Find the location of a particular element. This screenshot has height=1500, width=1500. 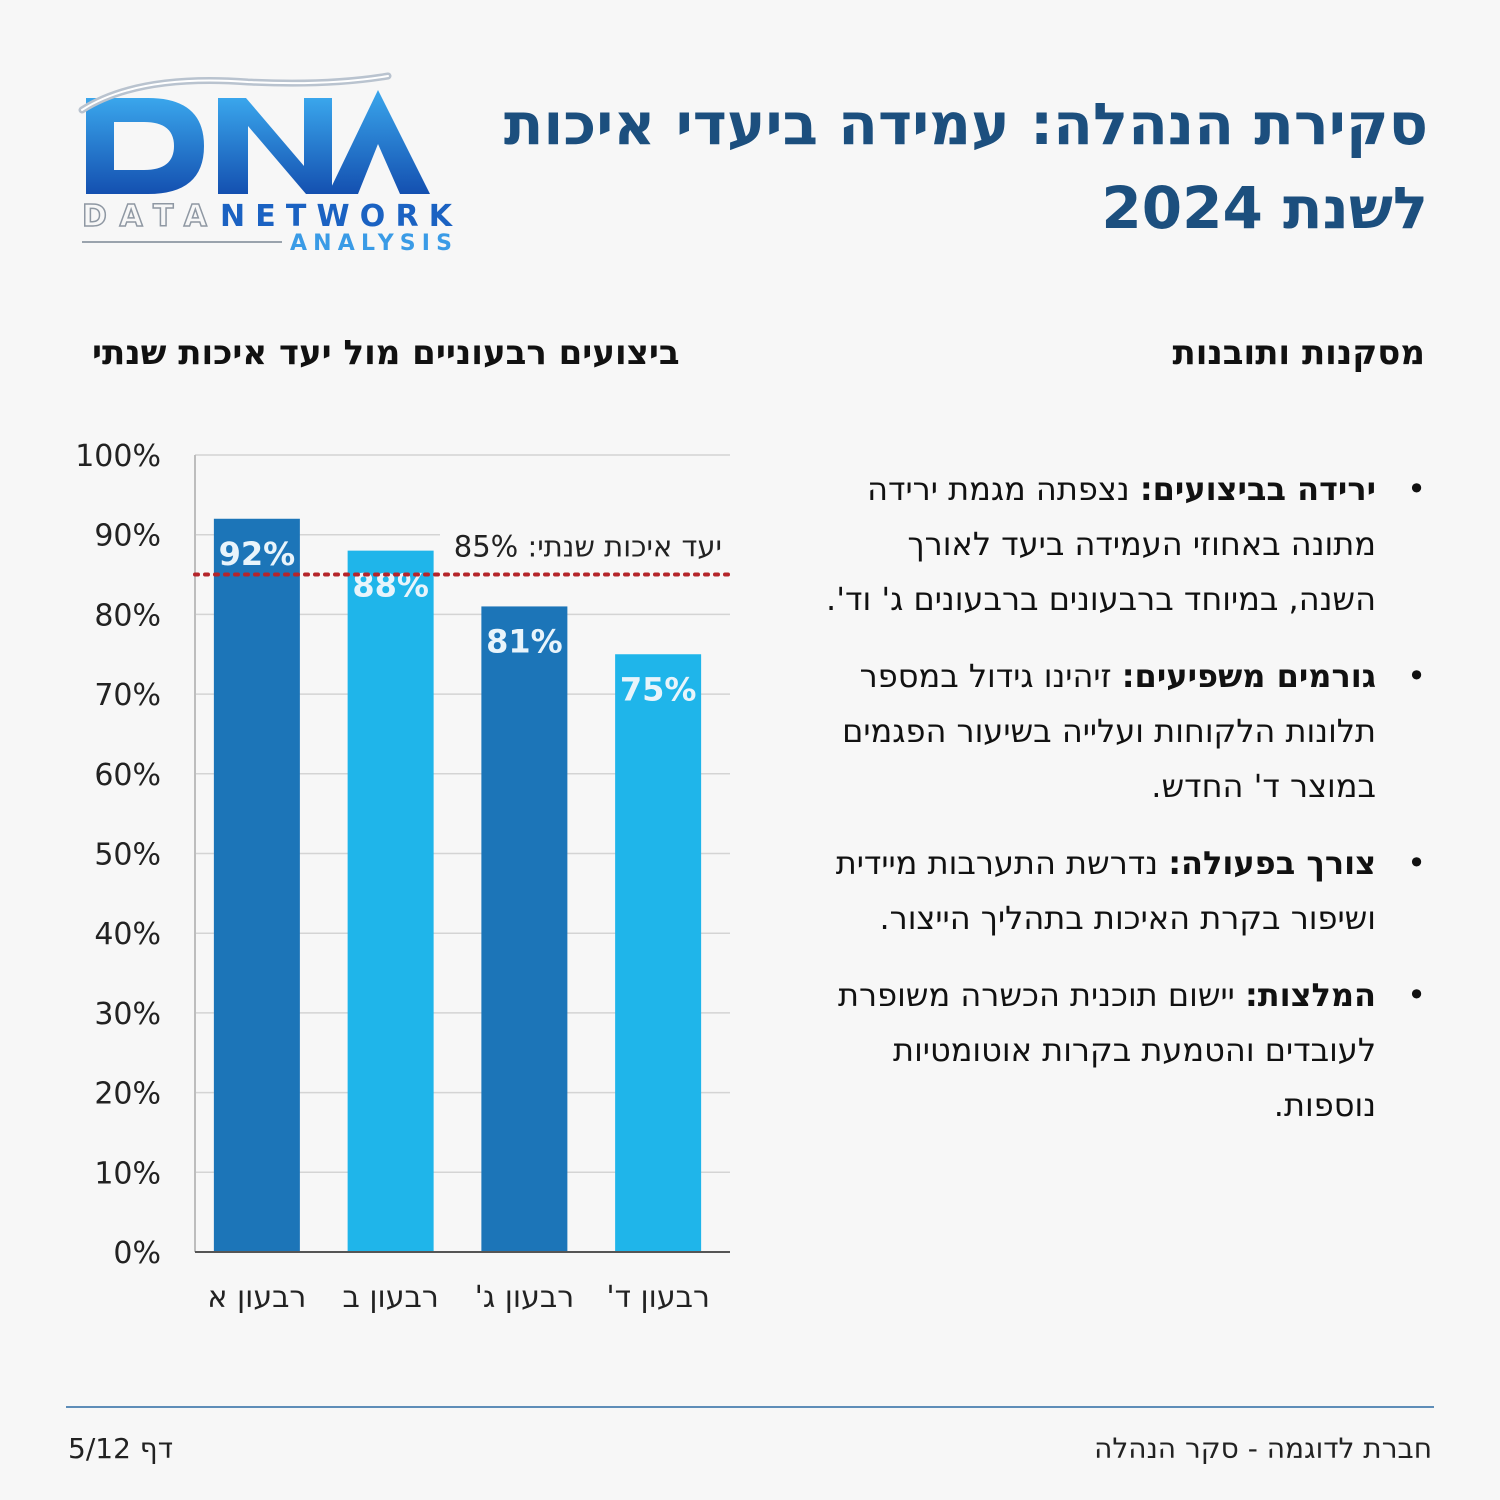

logo-word-data: DATA is located at coordinates (145, 216).